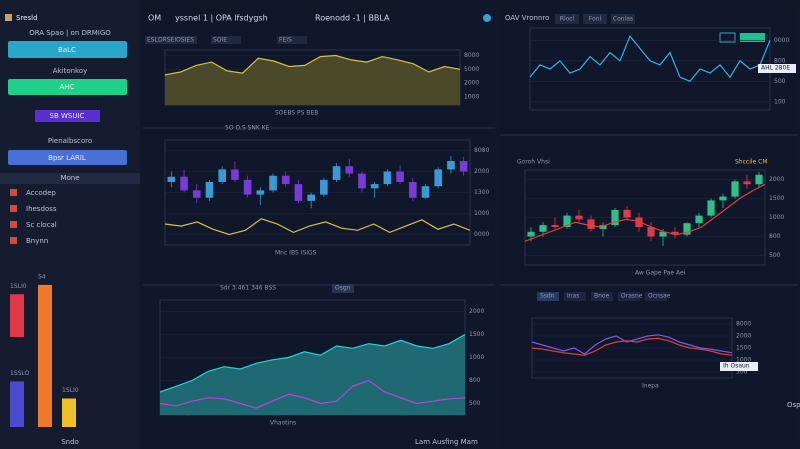  Describe the element at coordinates (645, 212) in the screenshot. I see `trend-line` at that location.